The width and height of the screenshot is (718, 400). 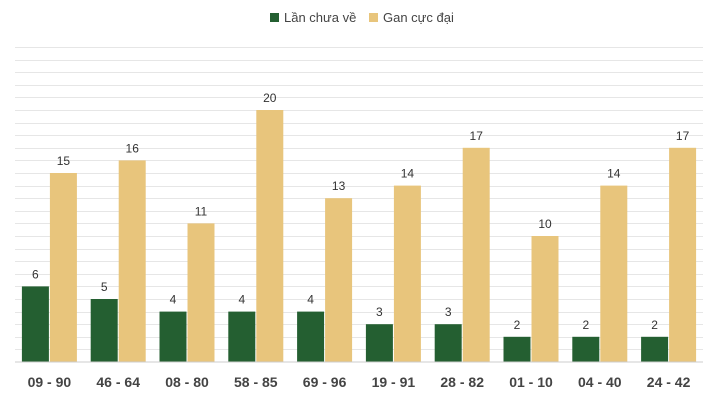 What do you see at coordinates (50, 382) in the screenshot?
I see `x-tick-label: 09 - 90` at bounding box center [50, 382].